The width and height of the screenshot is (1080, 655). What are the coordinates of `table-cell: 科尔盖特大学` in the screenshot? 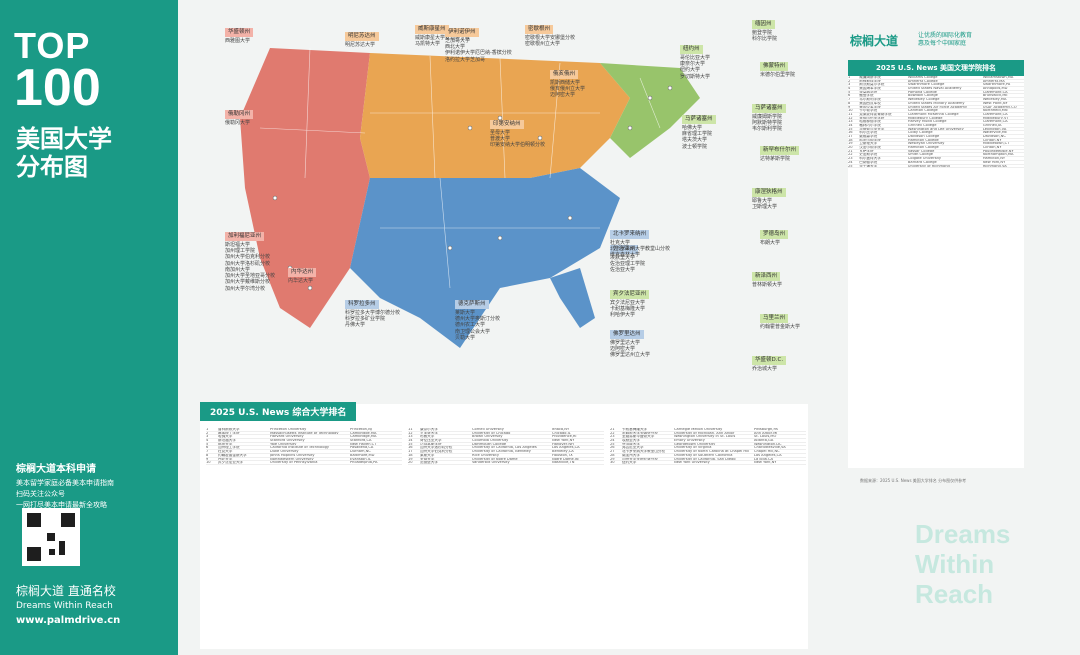 It's located at (870, 158).